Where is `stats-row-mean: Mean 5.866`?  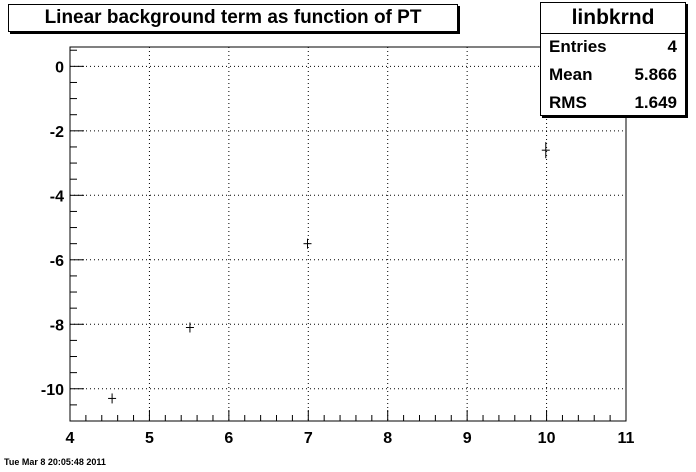 stats-row-mean: Mean 5.866 is located at coordinates (613, 75).